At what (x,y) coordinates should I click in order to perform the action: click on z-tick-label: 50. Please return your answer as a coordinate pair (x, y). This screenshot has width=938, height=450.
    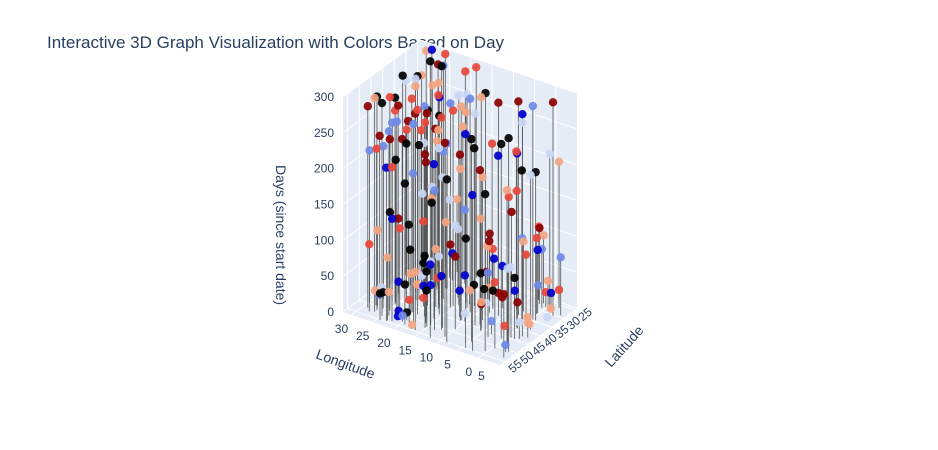
    Looking at the image, I should click on (328, 276).